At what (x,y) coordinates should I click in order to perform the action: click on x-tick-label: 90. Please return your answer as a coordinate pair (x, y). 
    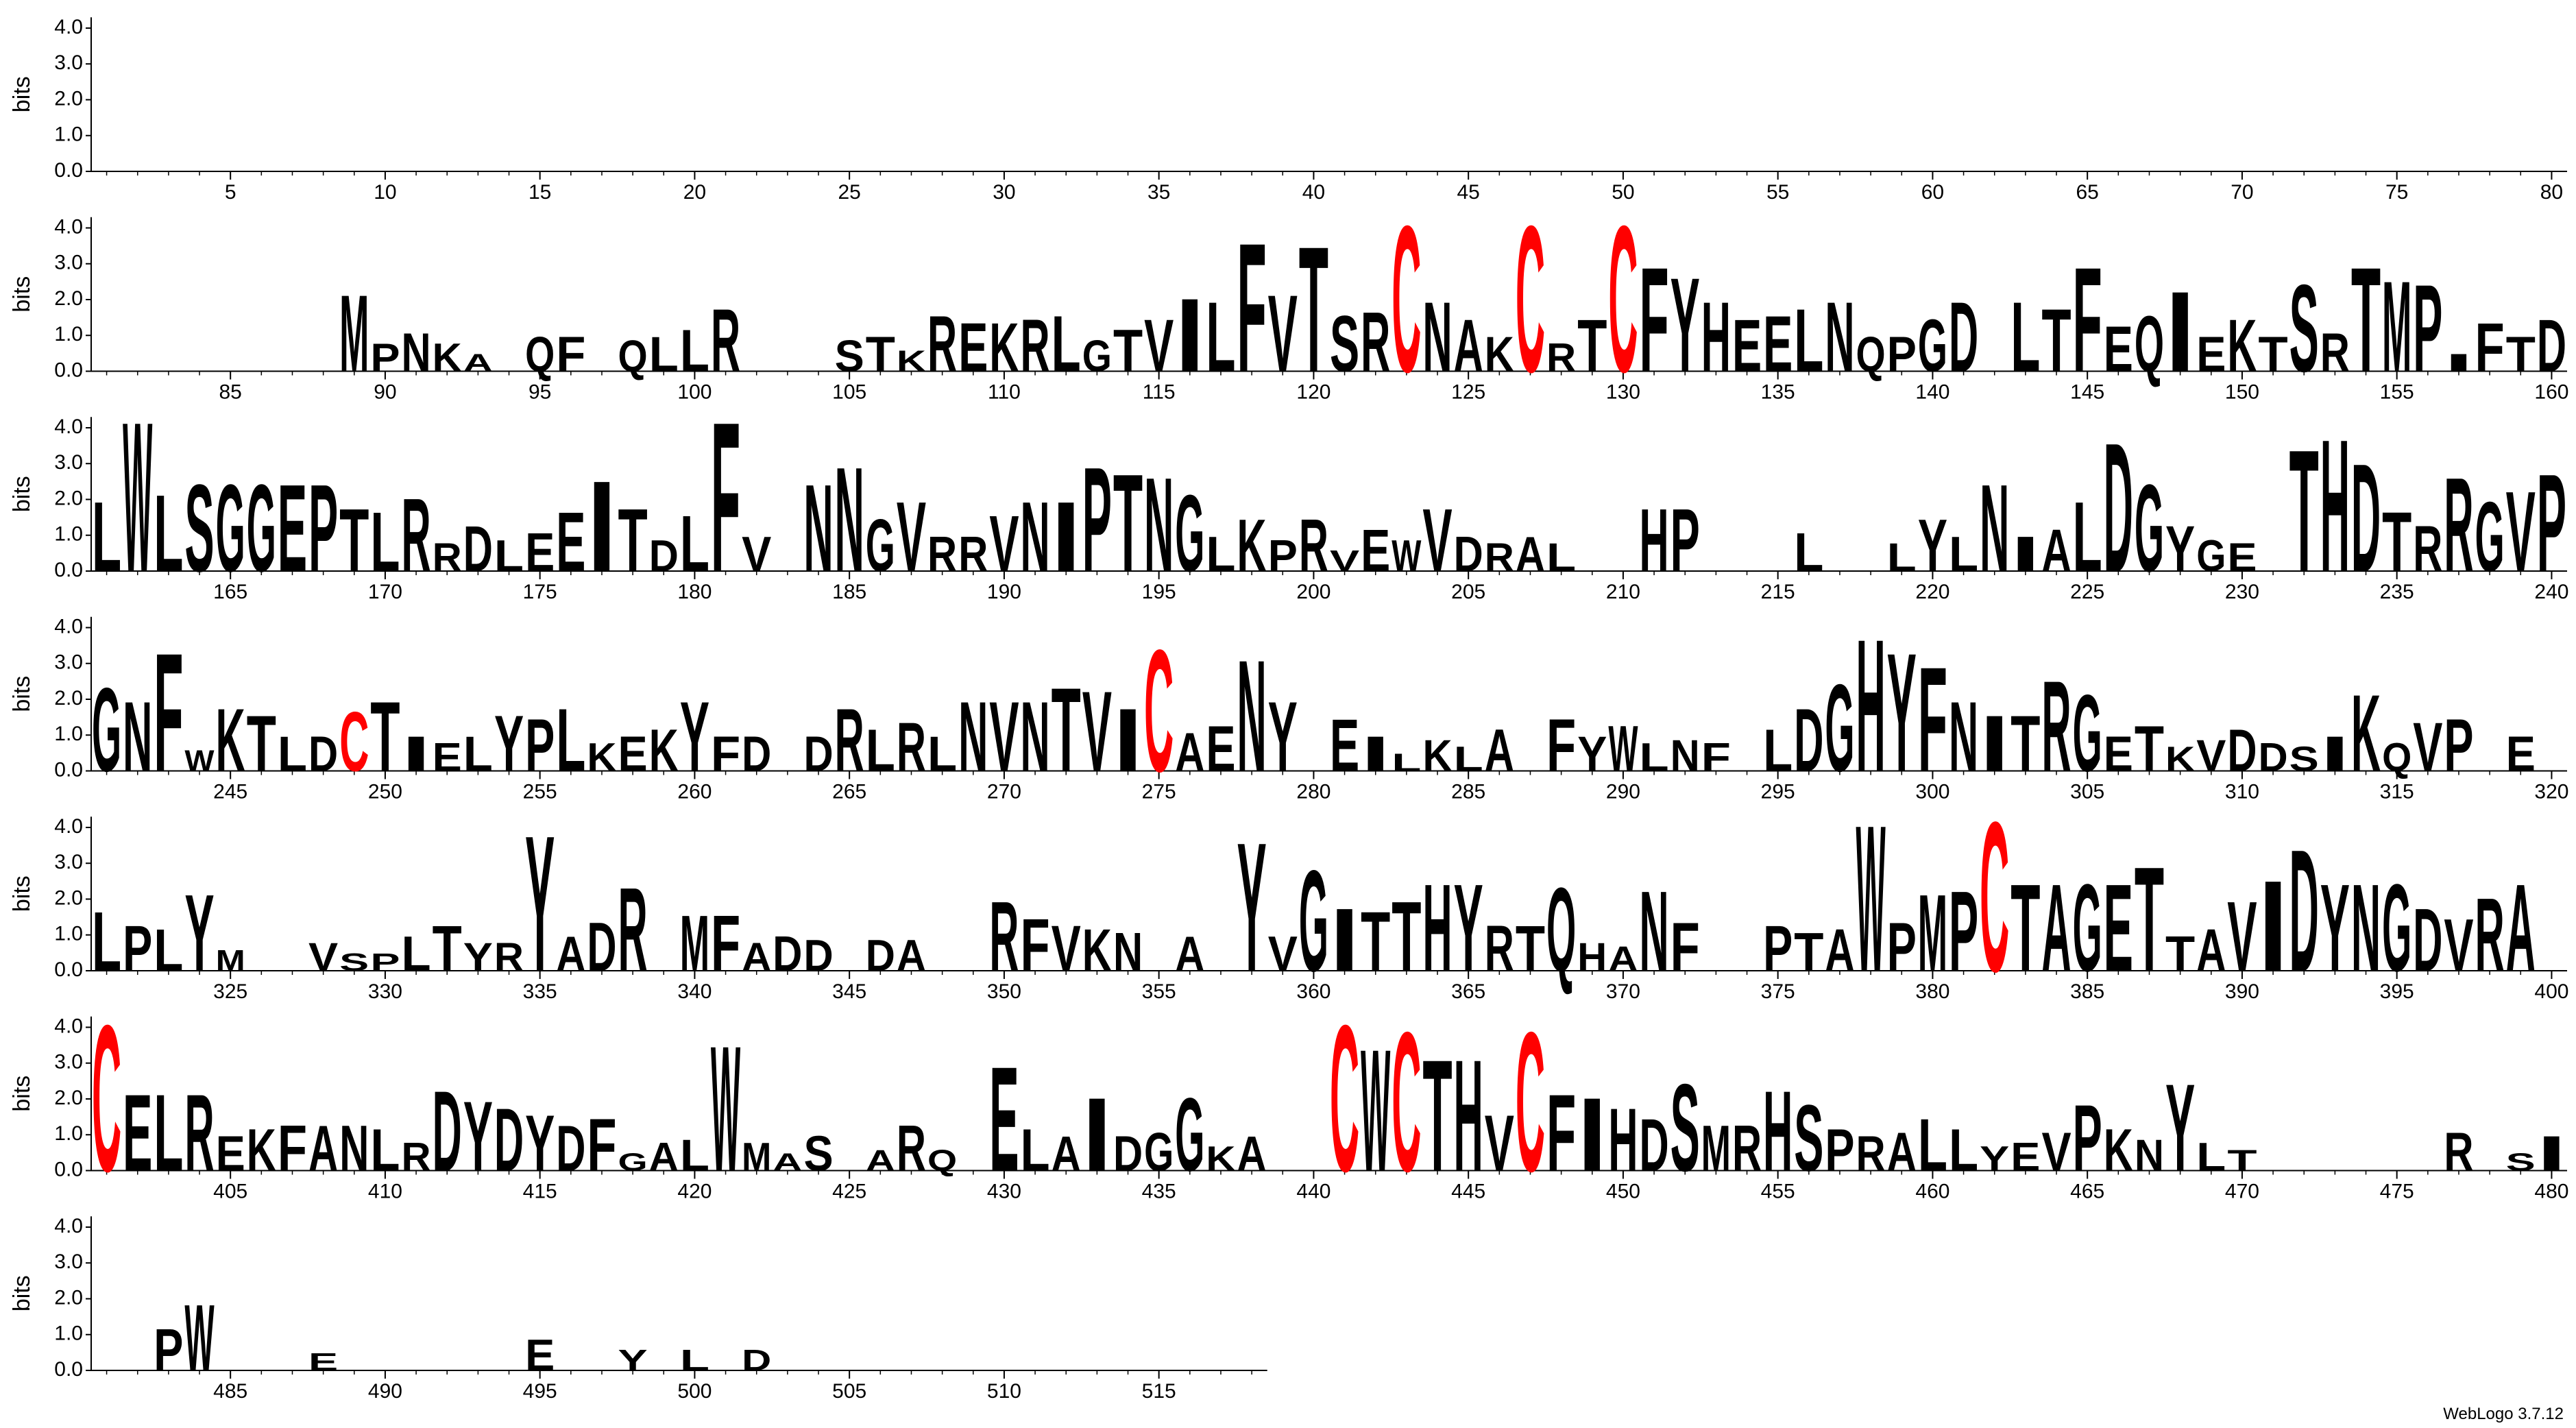
    Looking at the image, I should click on (385, 391).